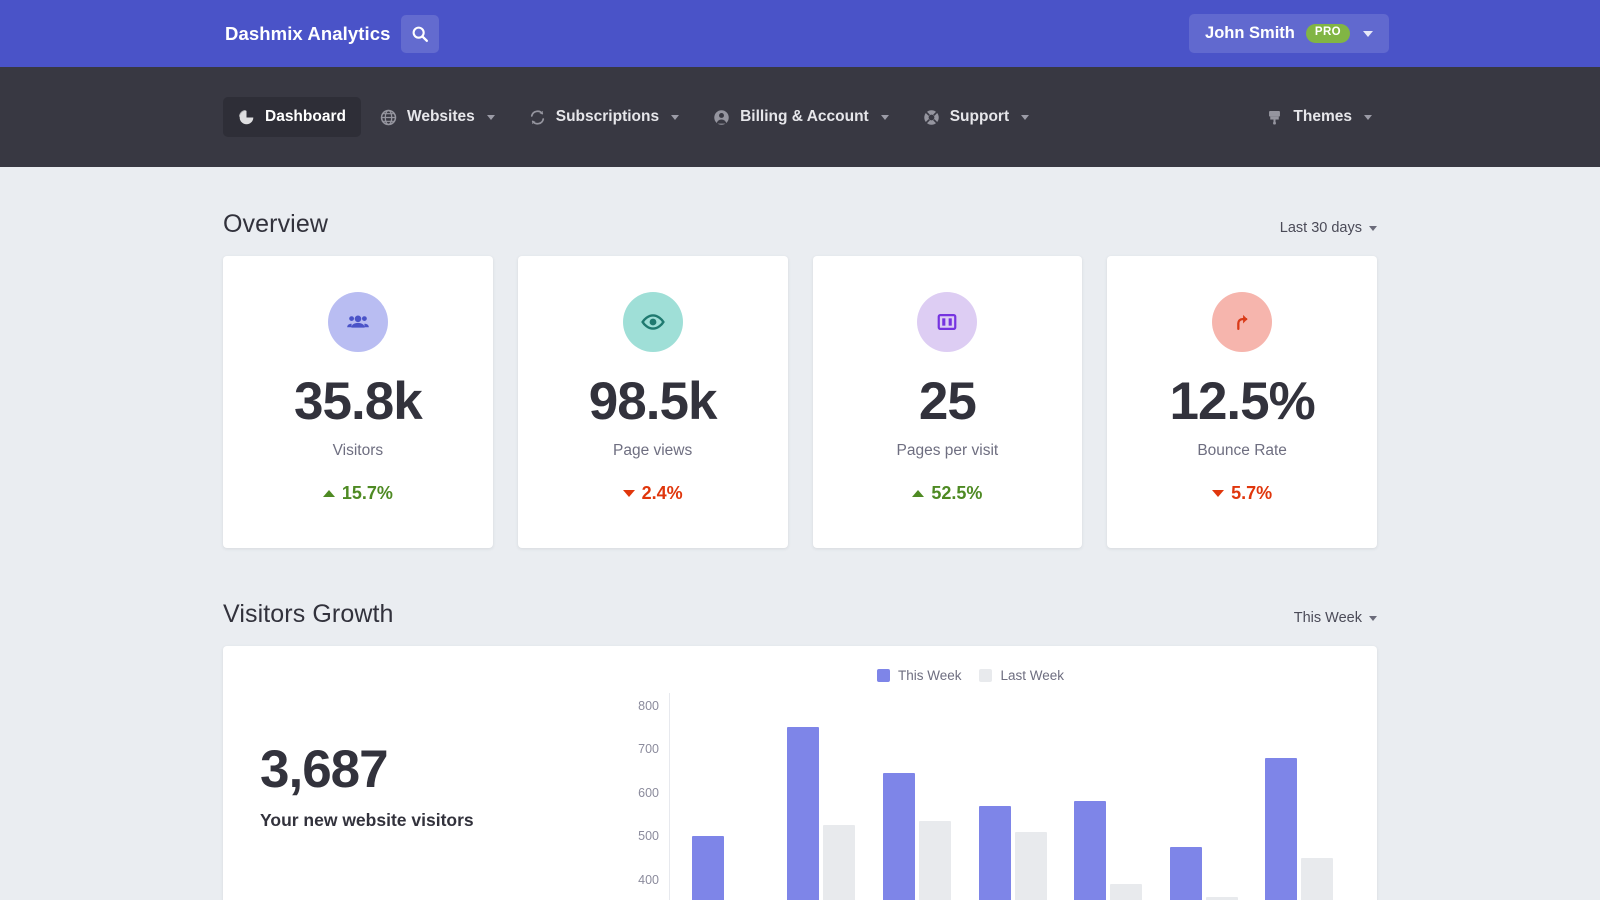  Describe the element at coordinates (275, 224) in the screenshot. I see `page-title: Overview` at that location.